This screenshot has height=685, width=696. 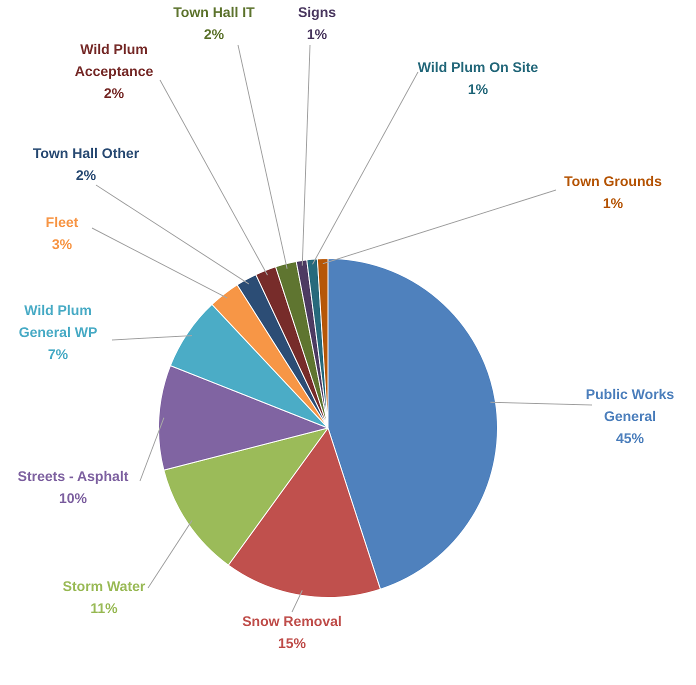 What do you see at coordinates (58, 321) in the screenshot?
I see `slice-label: Wild Plum General WP` at bounding box center [58, 321].